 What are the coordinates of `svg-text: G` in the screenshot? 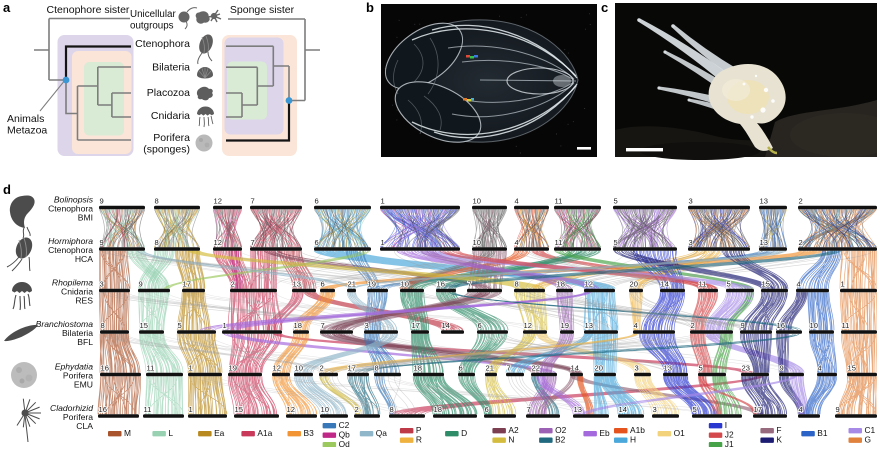 It's located at (868, 440).